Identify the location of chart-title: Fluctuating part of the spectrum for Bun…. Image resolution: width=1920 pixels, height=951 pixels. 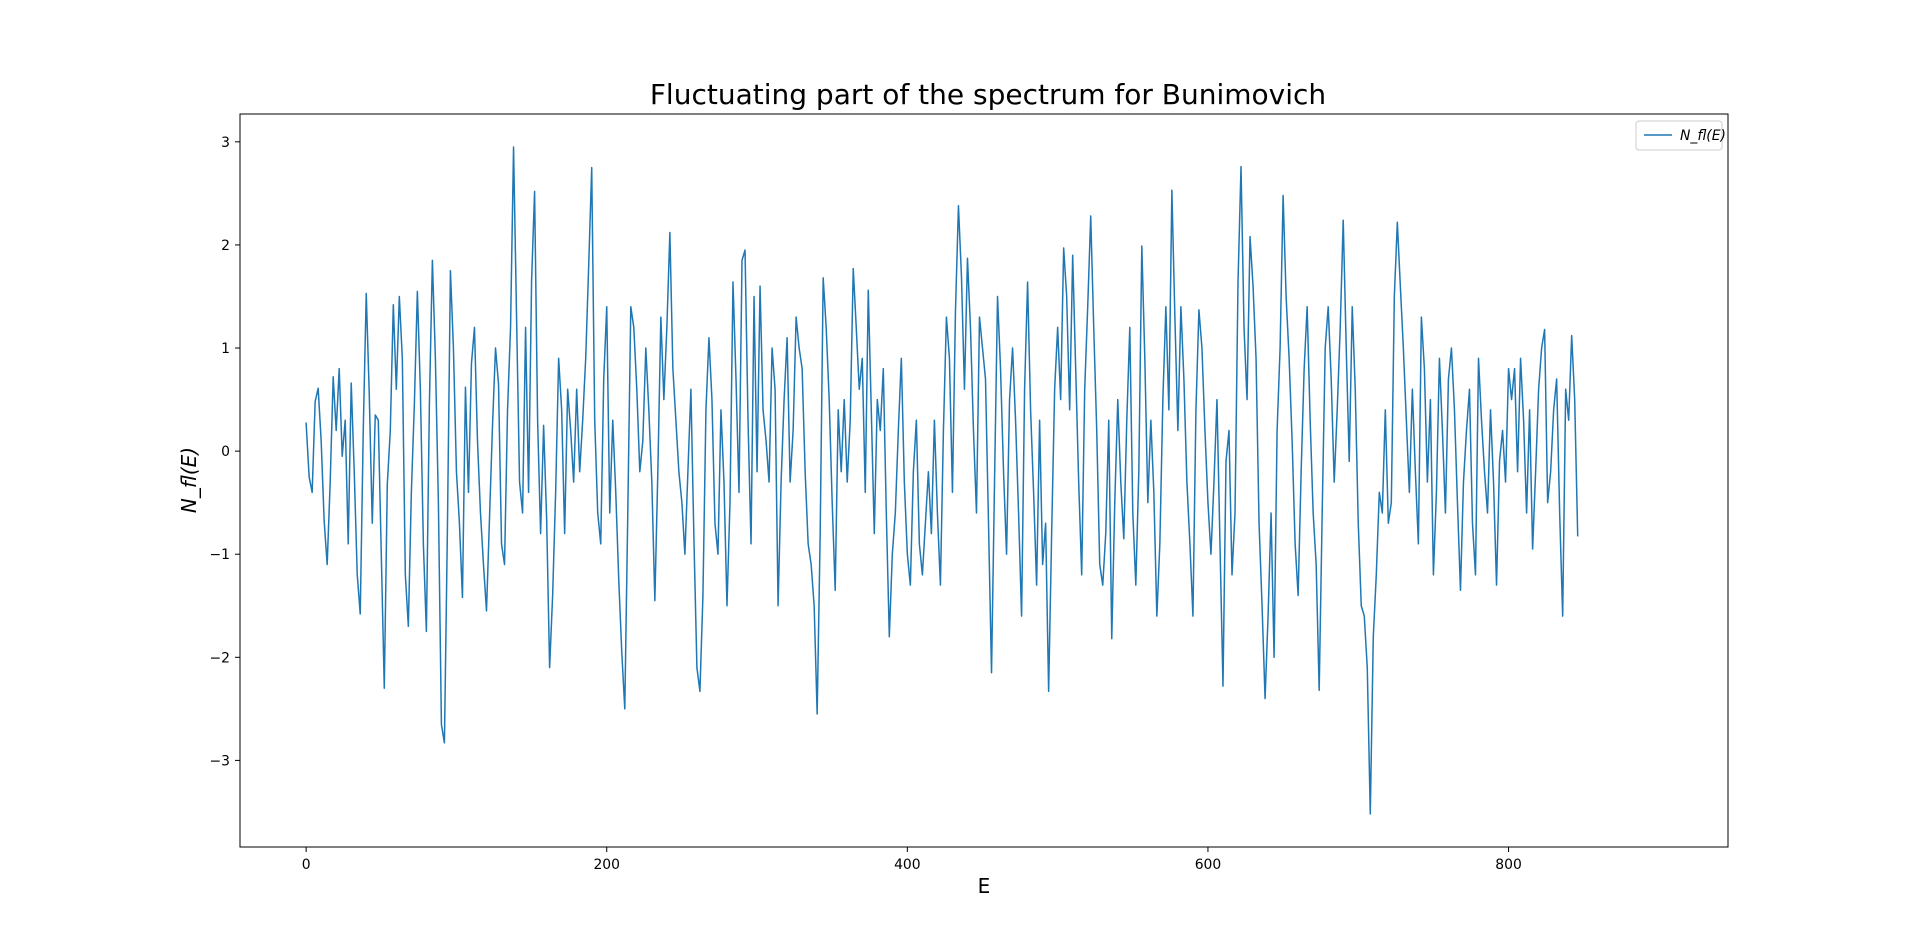
(988, 94).